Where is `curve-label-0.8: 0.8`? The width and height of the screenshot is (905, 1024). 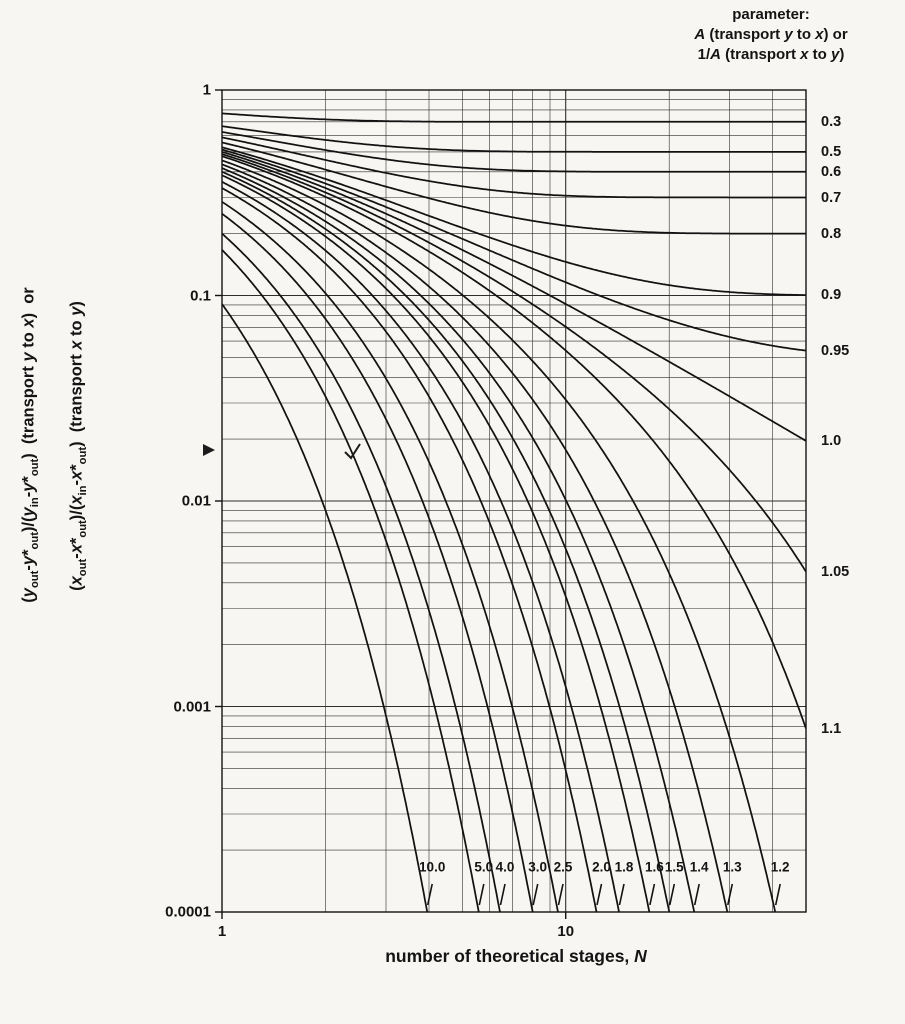 curve-label-0.8: 0.8 is located at coordinates (831, 233).